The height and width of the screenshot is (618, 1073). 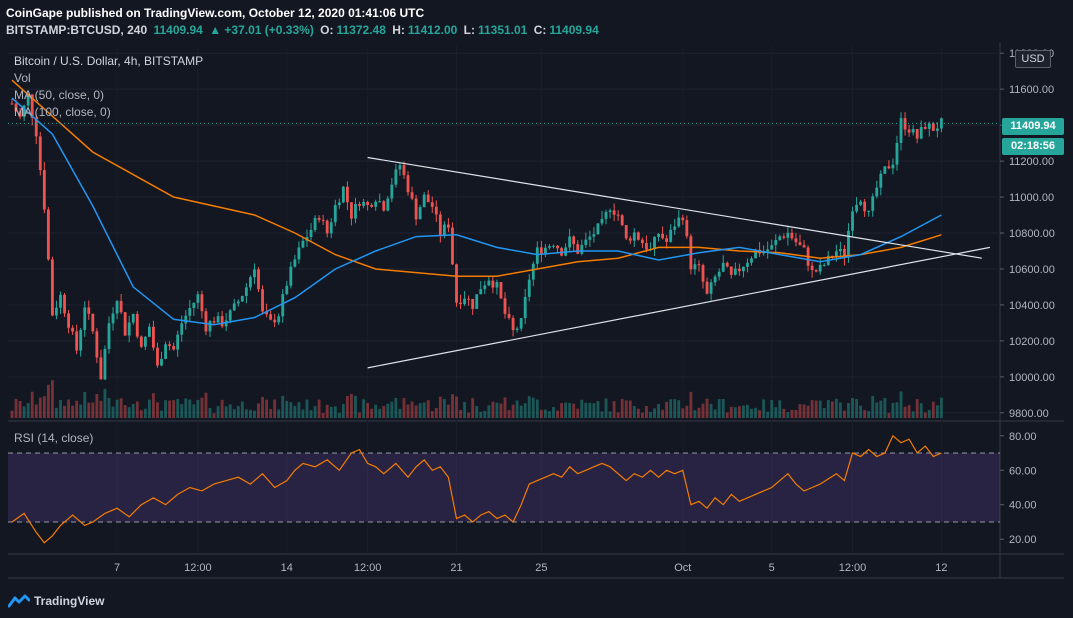 I want to click on price-tick-label: 10400.00, so click(x=1032, y=306).